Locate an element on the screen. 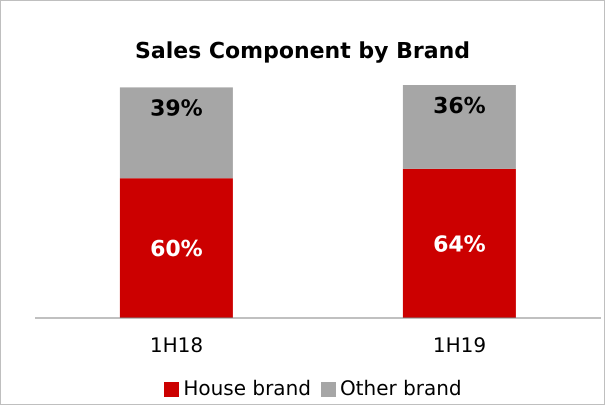  x-tick-label: 1H18 is located at coordinates (177, 345).